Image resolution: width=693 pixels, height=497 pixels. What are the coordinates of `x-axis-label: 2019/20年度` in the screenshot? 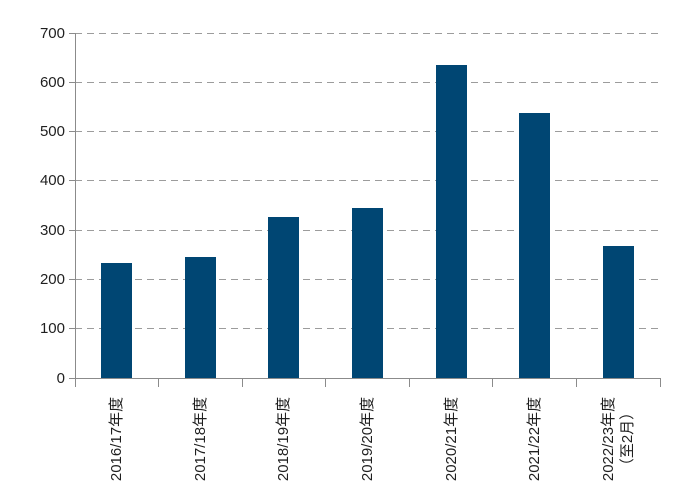 It's located at (367, 439).